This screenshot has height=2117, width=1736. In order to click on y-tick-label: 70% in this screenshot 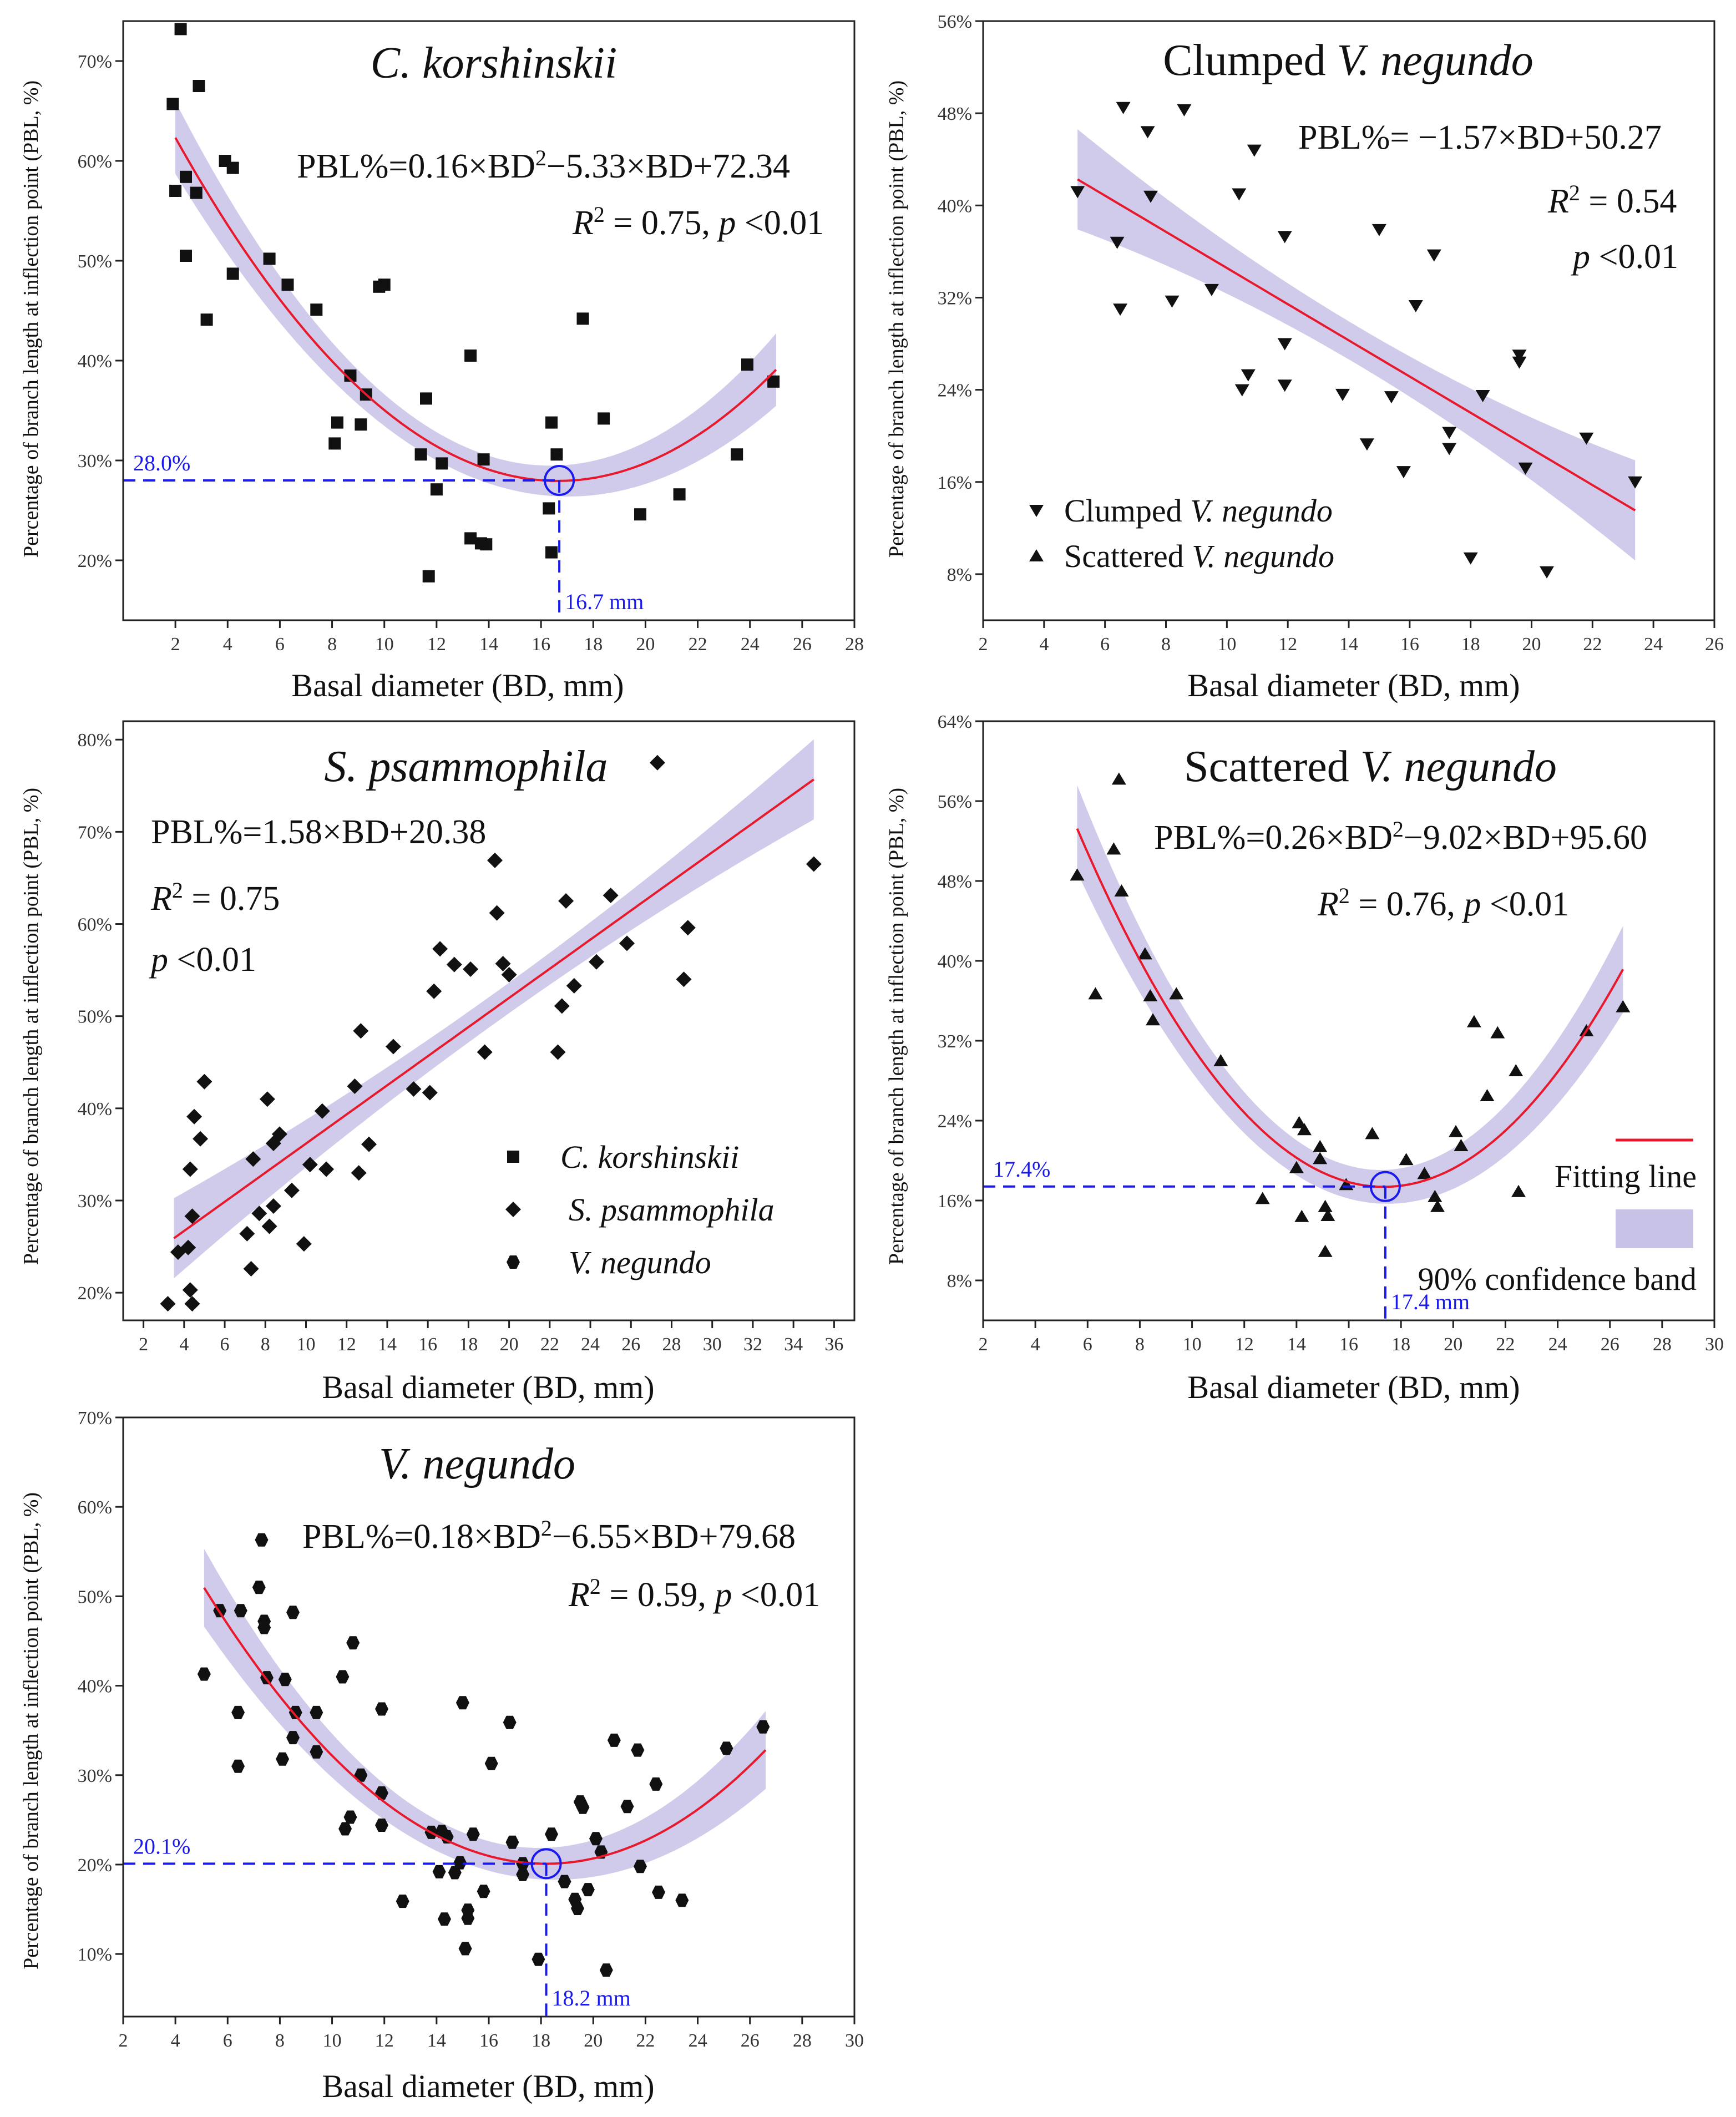, I will do `click(95, 62)`.